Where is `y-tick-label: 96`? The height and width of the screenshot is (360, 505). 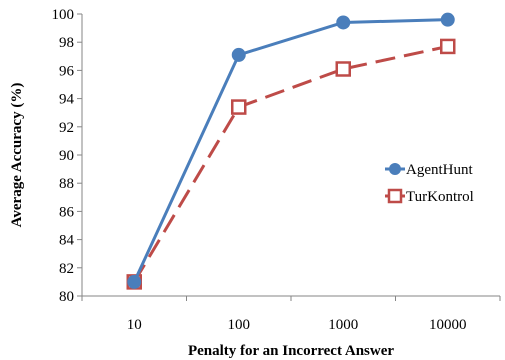 y-tick-label: 96 is located at coordinates (67, 71).